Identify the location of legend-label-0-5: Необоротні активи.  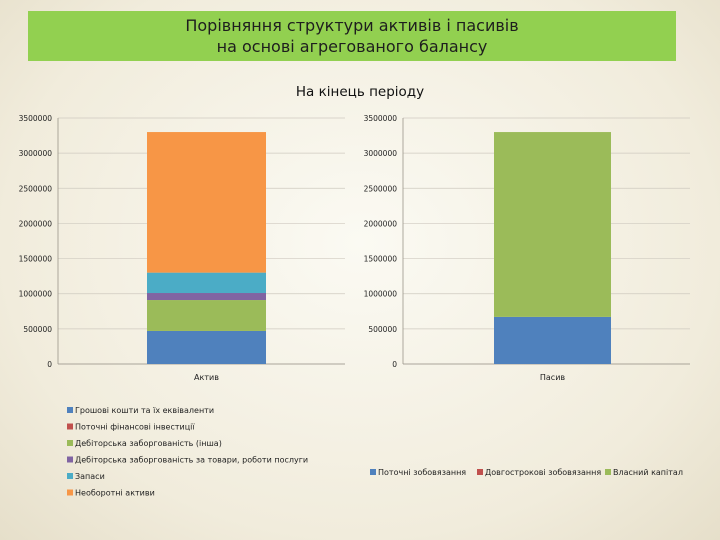
(115, 493).